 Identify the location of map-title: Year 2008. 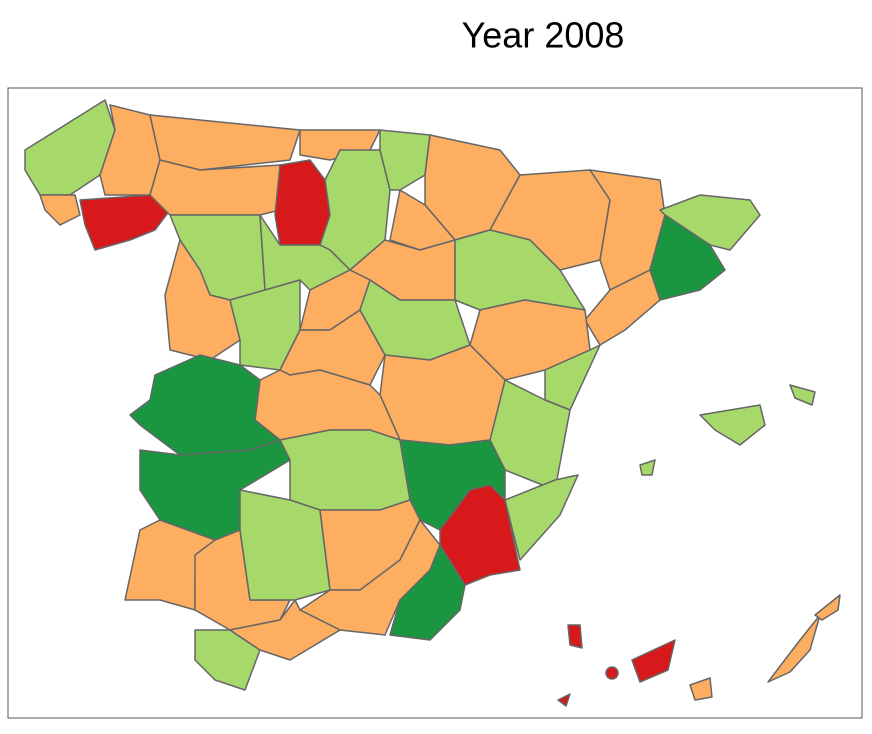
(543, 35).